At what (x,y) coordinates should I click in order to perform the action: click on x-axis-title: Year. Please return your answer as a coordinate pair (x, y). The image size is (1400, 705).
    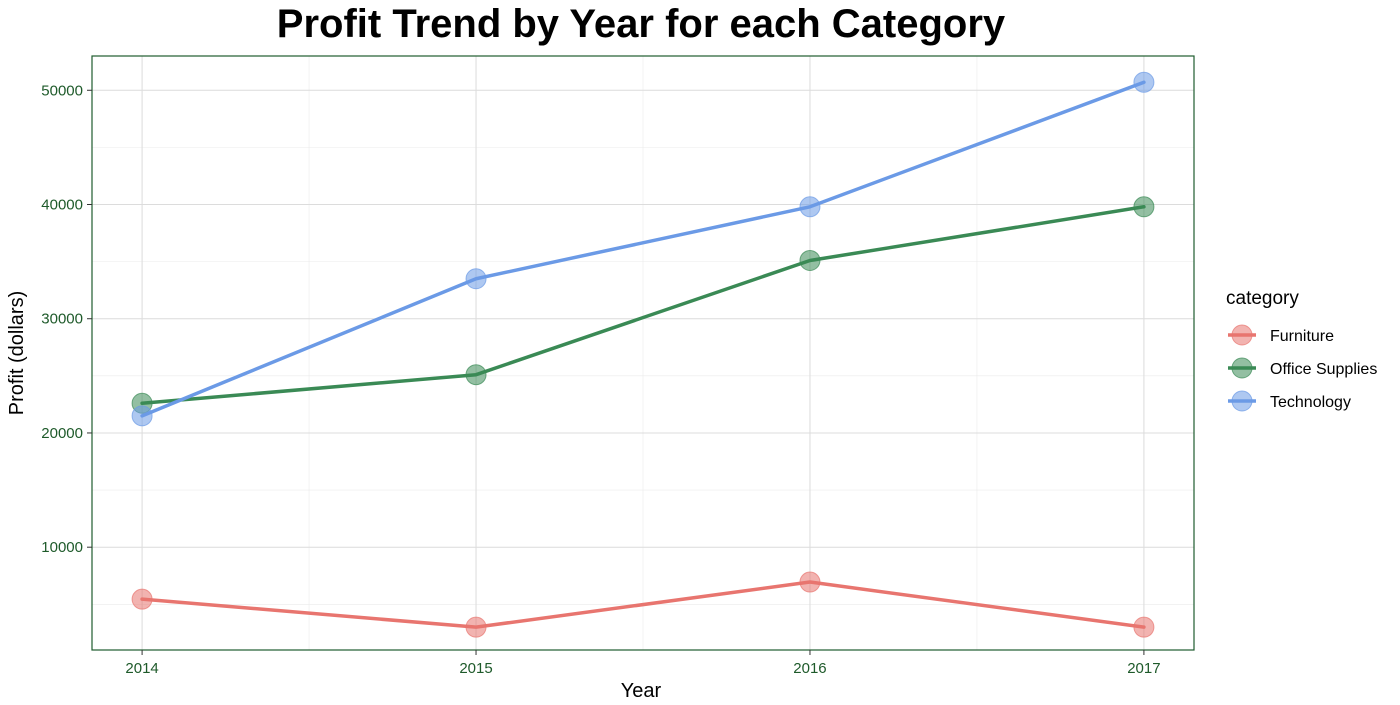
    Looking at the image, I should click on (641, 691).